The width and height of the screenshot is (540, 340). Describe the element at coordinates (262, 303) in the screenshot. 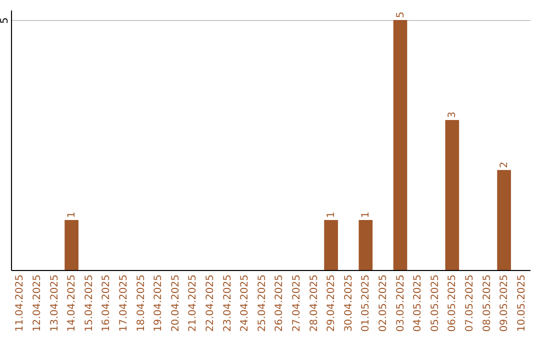

I see `x-tick-label: 25.04.2025` at that location.